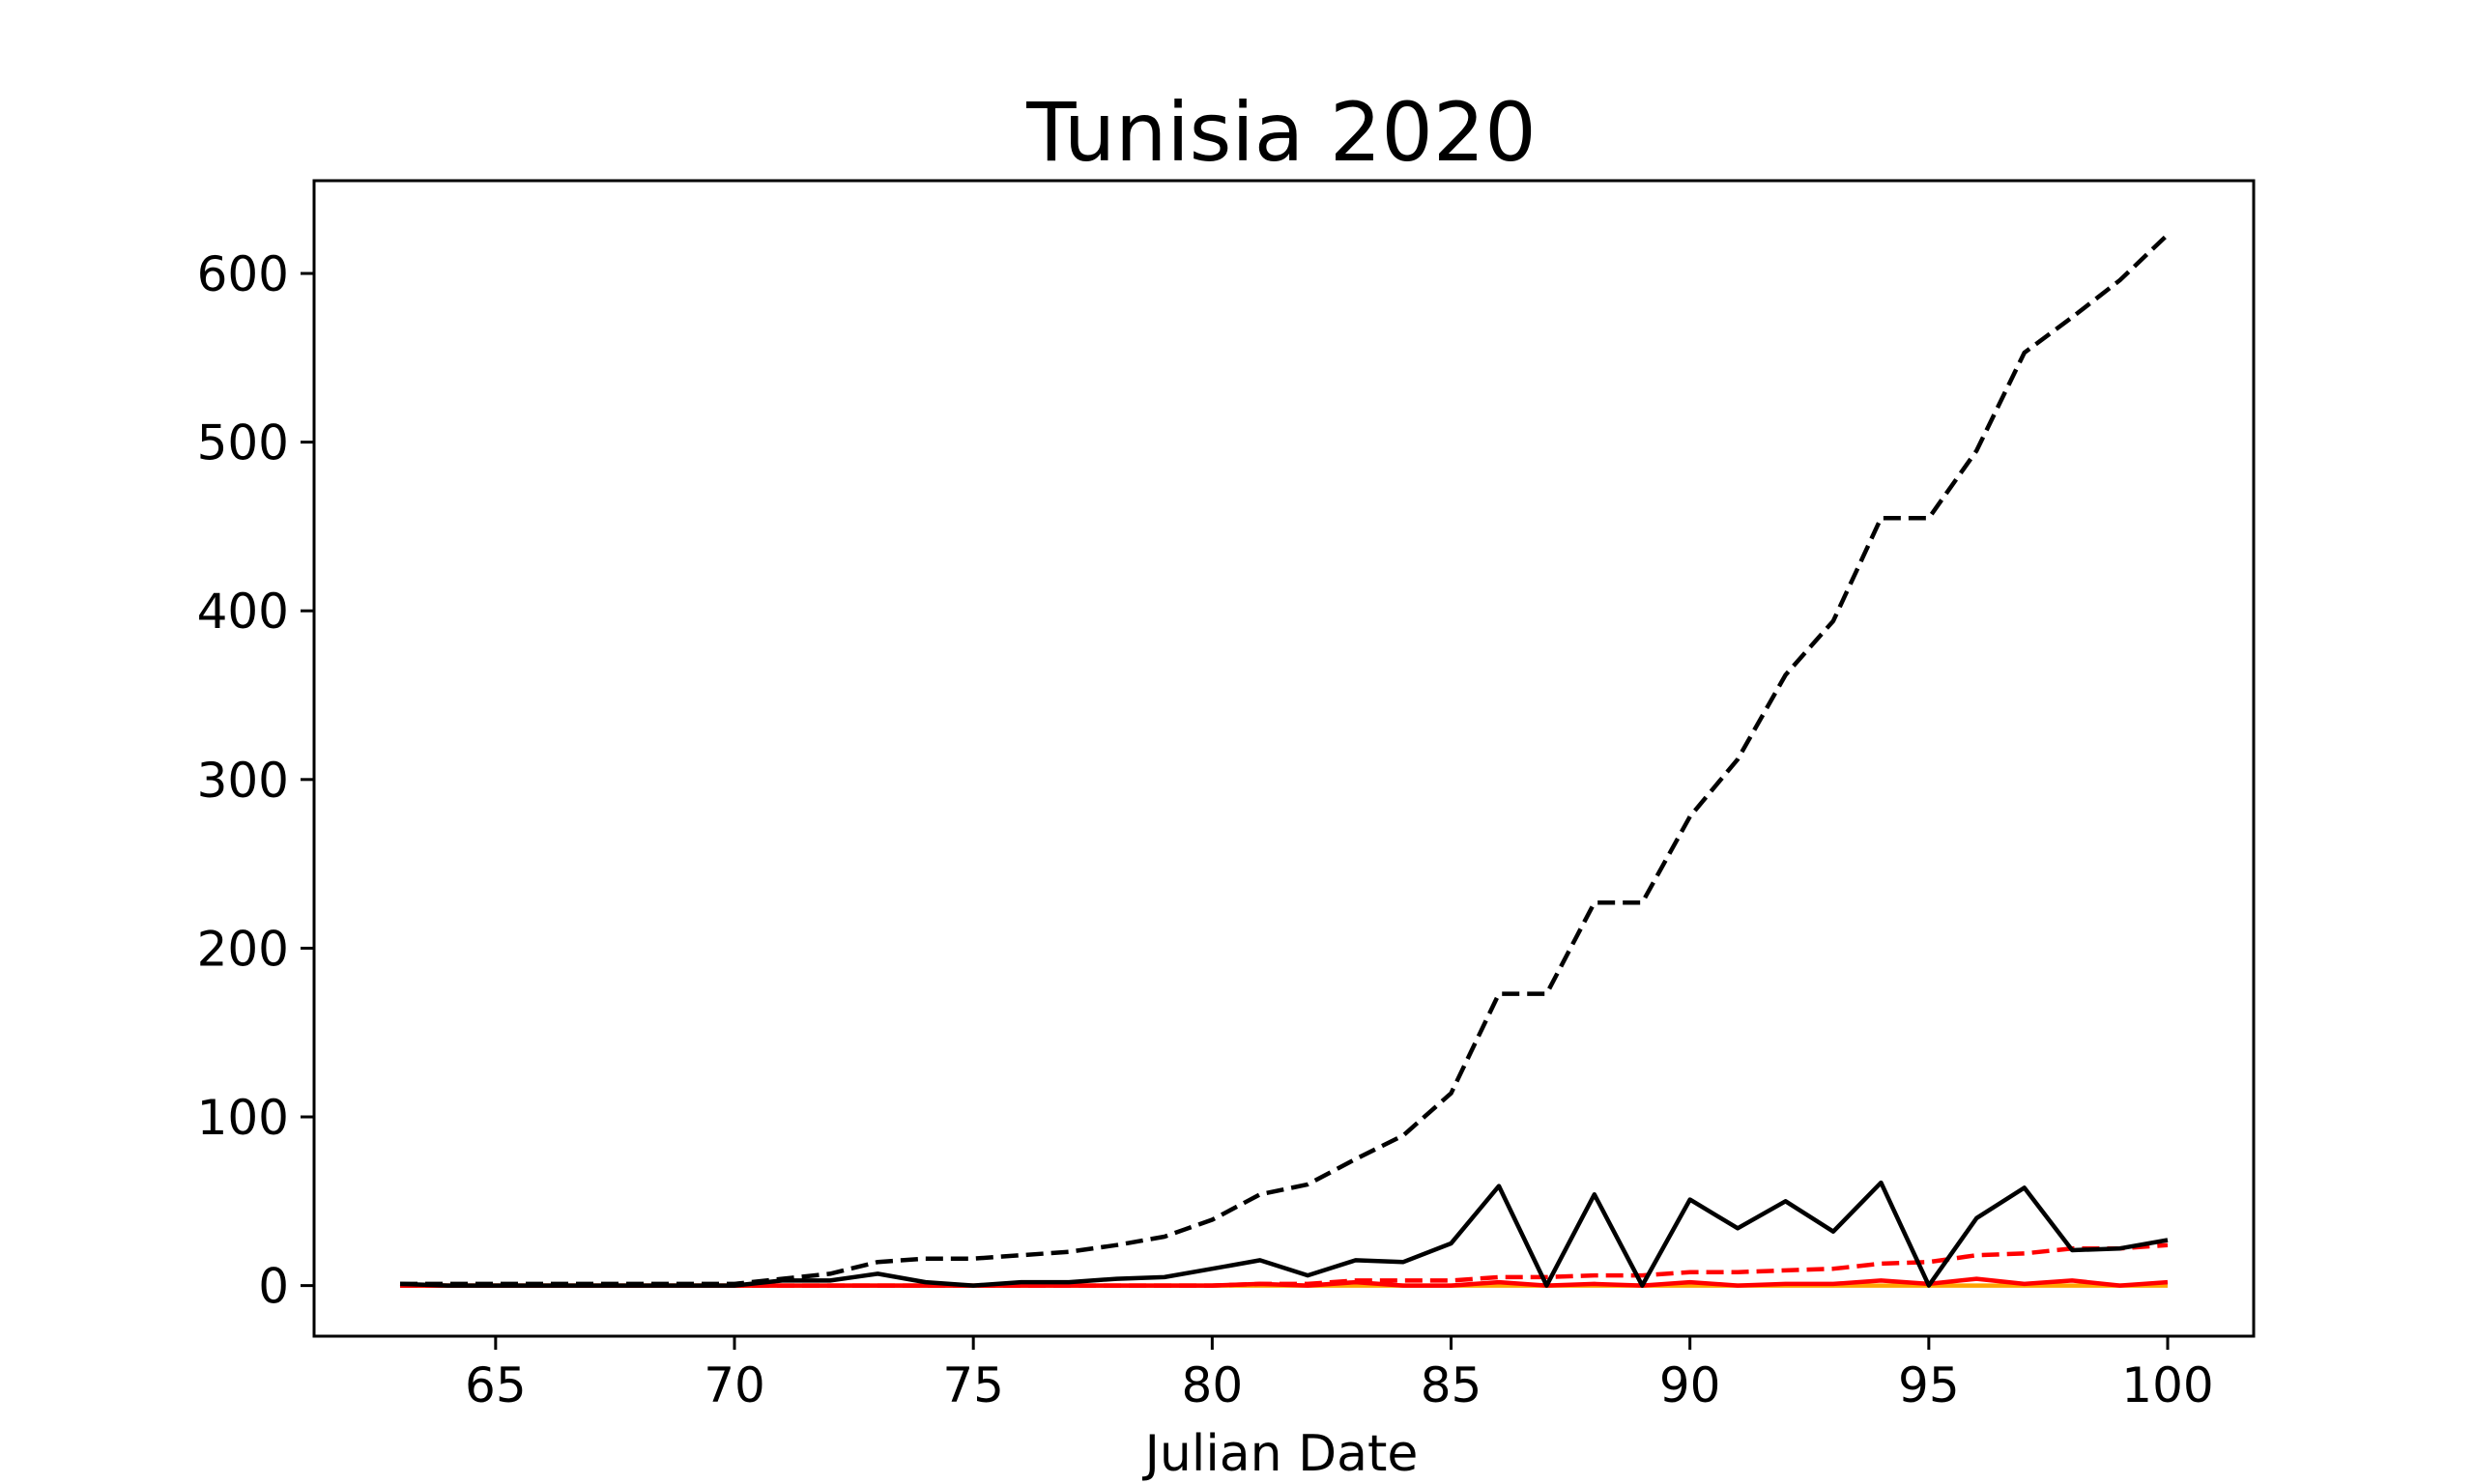  What do you see at coordinates (273, 1287) in the screenshot?
I see `y-tick-label: 0` at bounding box center [273, 1287].